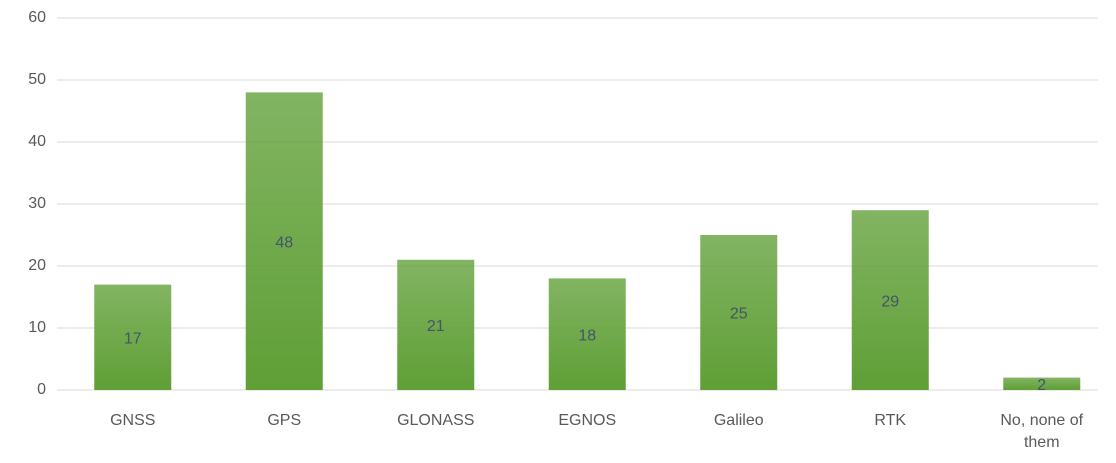  I want to click on y-tick-label: 10, so click(37, 327).